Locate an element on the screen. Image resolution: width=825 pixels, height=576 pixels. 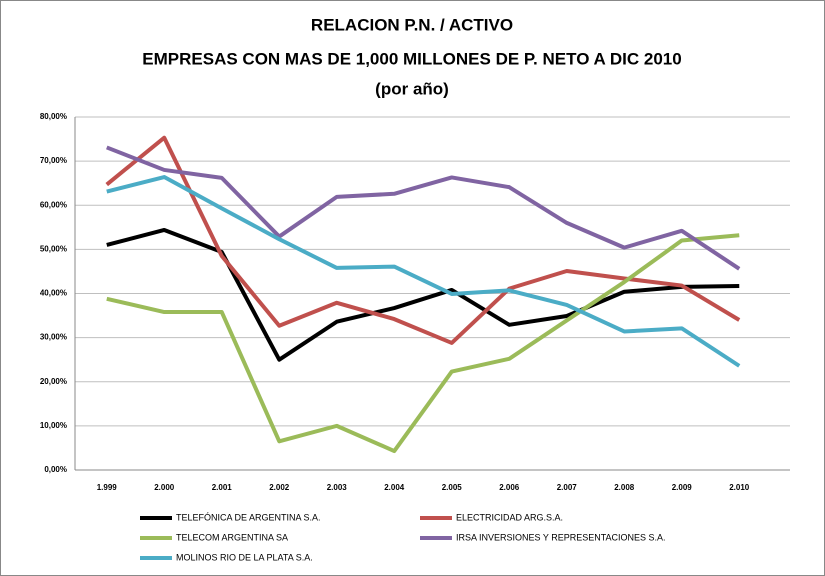
y-tick-label: 10,00% is located at coordinates (53, 425).